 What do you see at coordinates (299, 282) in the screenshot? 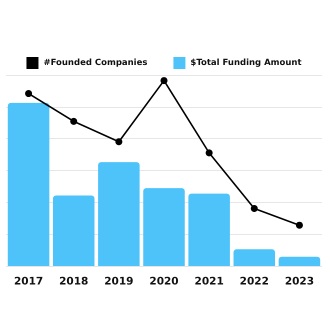
I see `x-tick-label: 2023` at bounding box center [299, 282].